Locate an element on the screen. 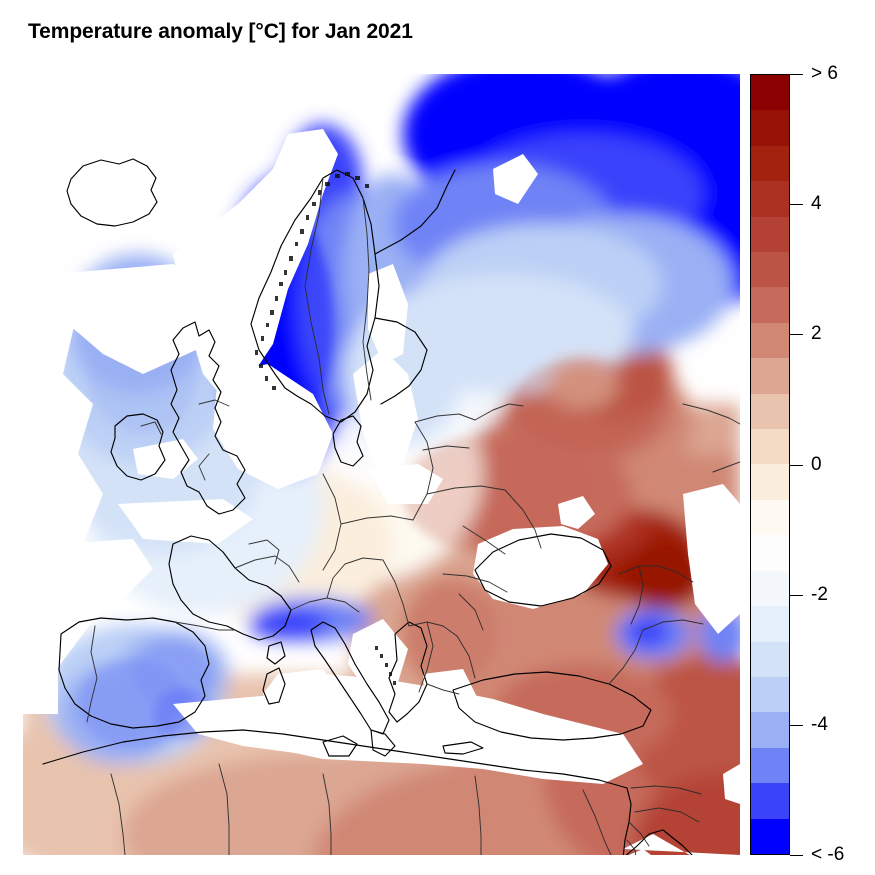  colorbar-tick-label: > 6 is located at coordinates (824, 73).